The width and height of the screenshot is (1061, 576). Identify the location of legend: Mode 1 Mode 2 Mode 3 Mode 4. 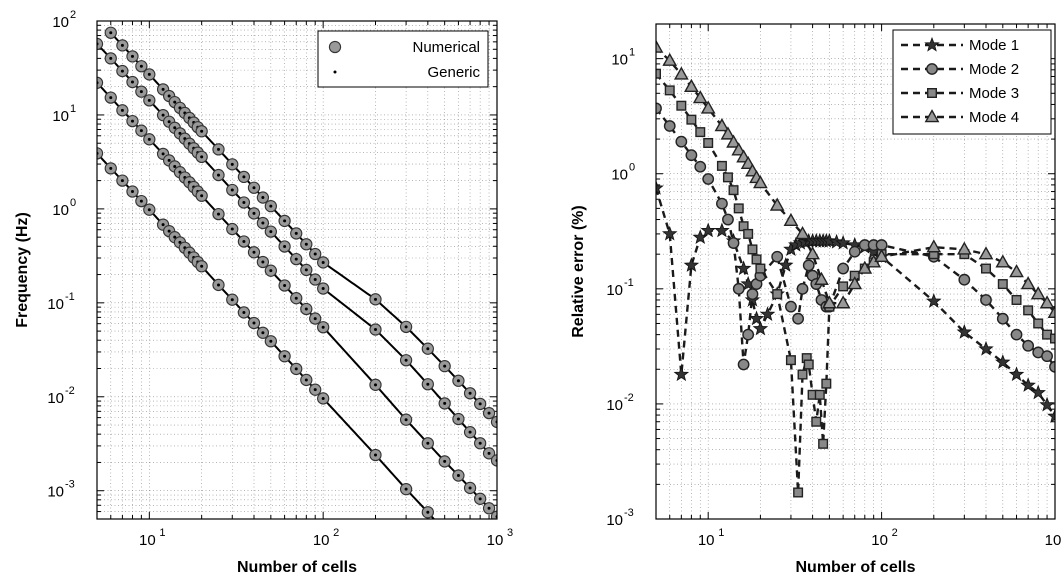
(972, 82).